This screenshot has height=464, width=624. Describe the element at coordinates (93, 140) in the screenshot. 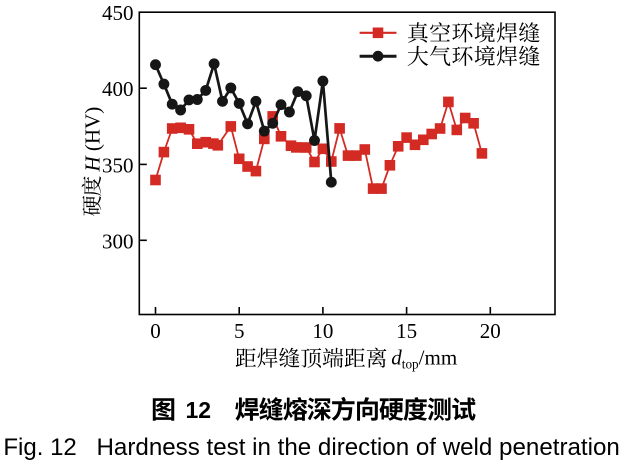

I see `svg-text: H (HV)` at that location.